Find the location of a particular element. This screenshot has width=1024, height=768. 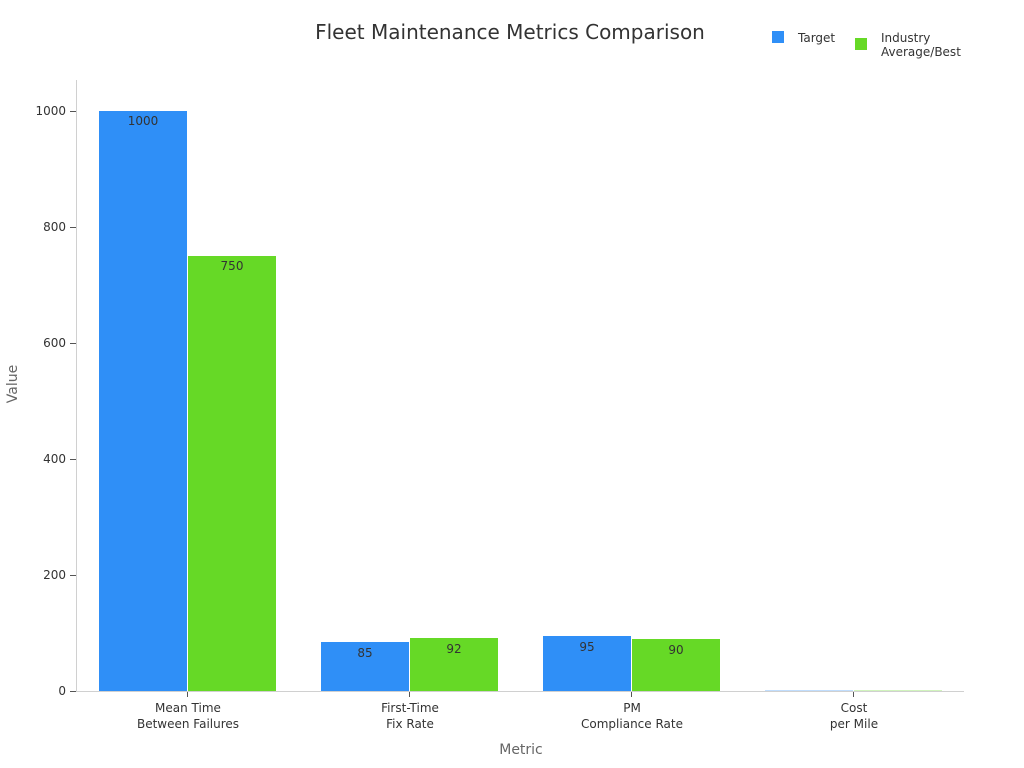

bar-label-mtbf-target: 1000 is located at coordinates (143, 121).